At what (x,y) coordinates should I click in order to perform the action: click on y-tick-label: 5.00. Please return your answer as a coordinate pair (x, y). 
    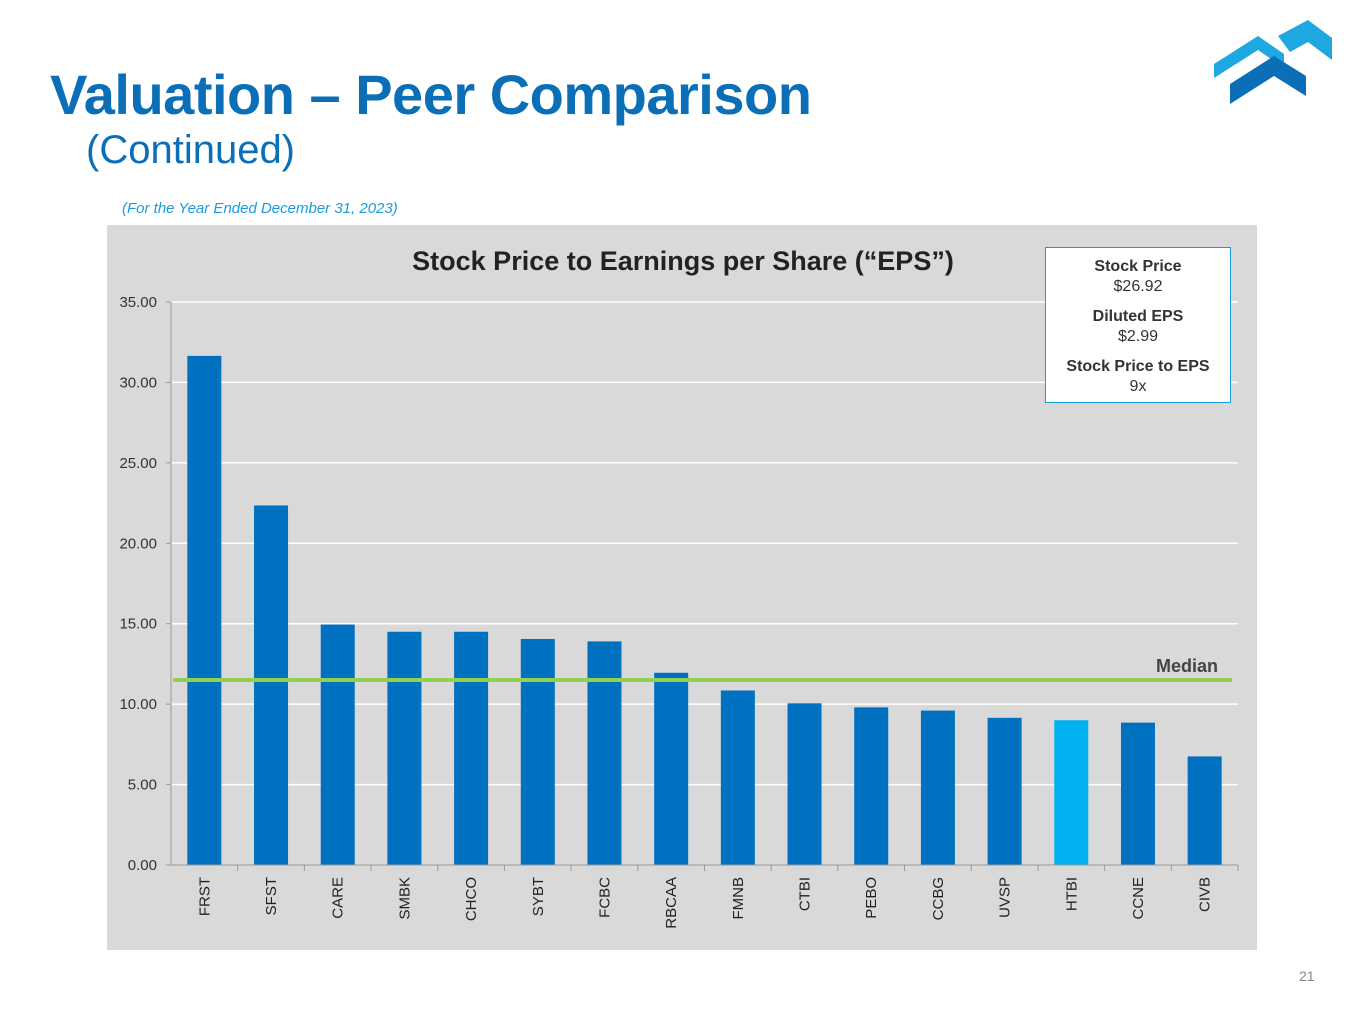
    Looking at the image, I should click on (142, 785).